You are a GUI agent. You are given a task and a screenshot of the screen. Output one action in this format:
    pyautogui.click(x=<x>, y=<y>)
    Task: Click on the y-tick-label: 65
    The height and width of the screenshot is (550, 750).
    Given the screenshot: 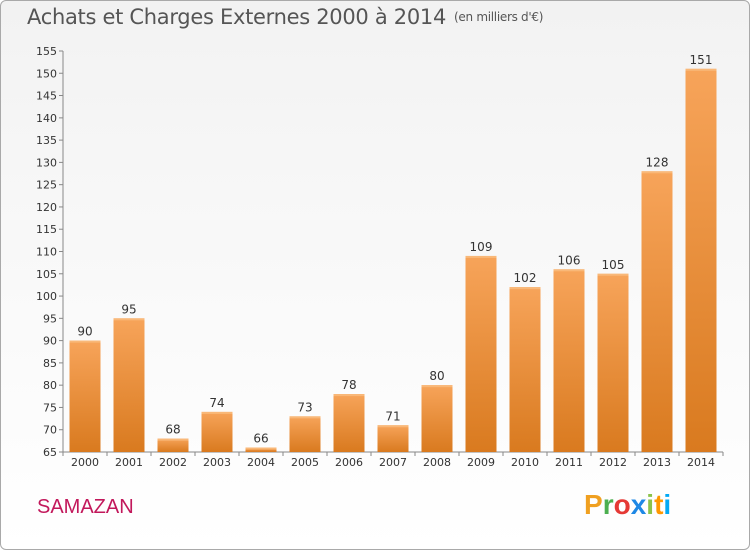 What is the action you would take?
    pyautogui.click(x=50, y=452)
    